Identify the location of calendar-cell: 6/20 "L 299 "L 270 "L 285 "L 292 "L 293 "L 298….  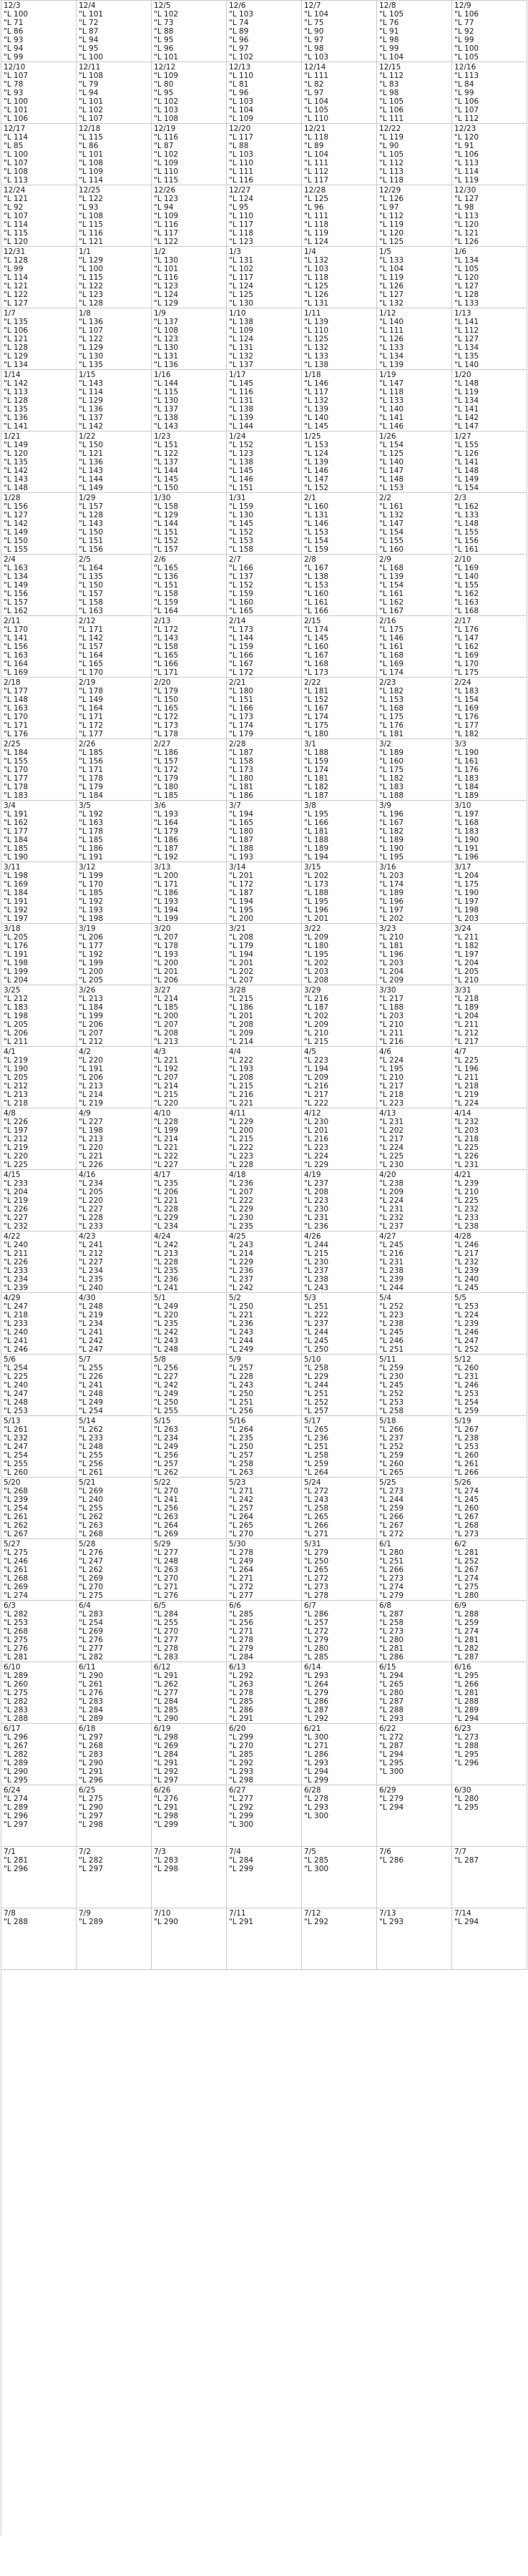
(264, 1754).